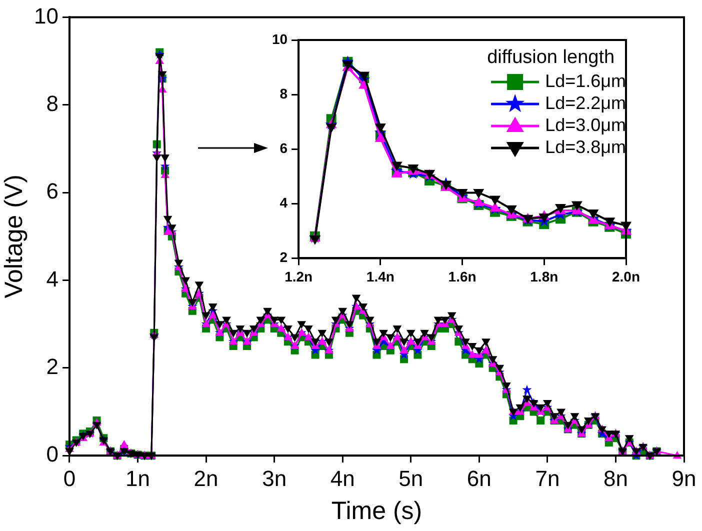 Image resolution: width=702 pixels, height=531 pixels. Describe the element at coordinates (547, 478) in the screenshot. I see `x-tick-label: 7n` at that location.